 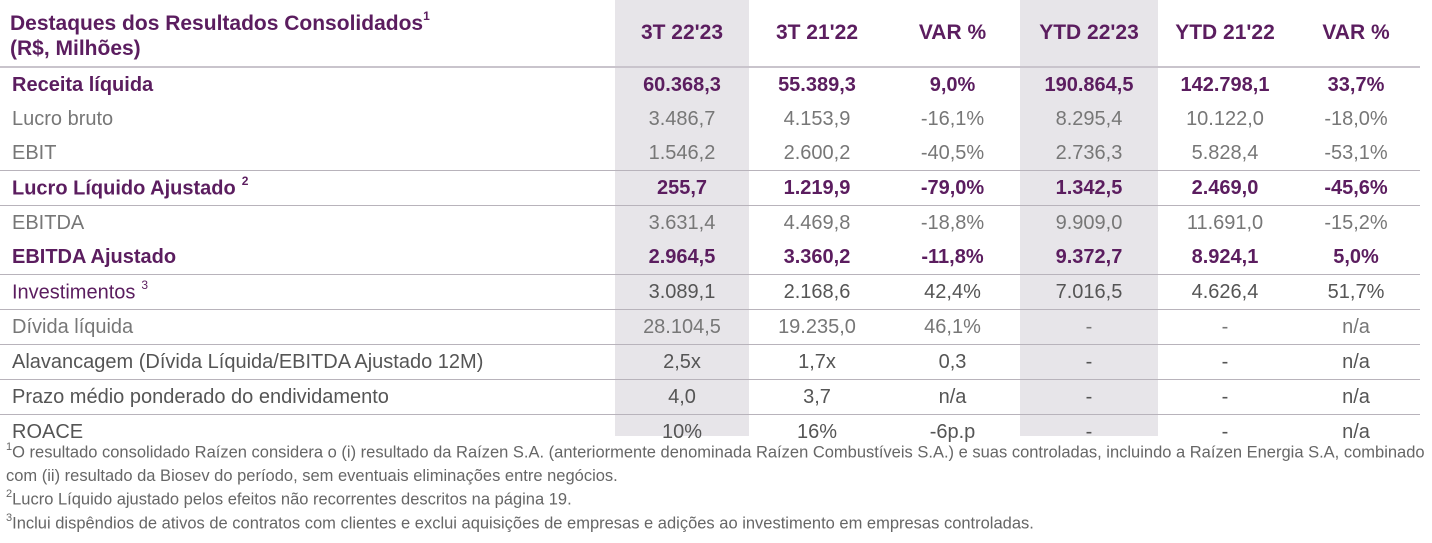 I want to click on table-cell: -6p.p, so click(x=952, y=431).